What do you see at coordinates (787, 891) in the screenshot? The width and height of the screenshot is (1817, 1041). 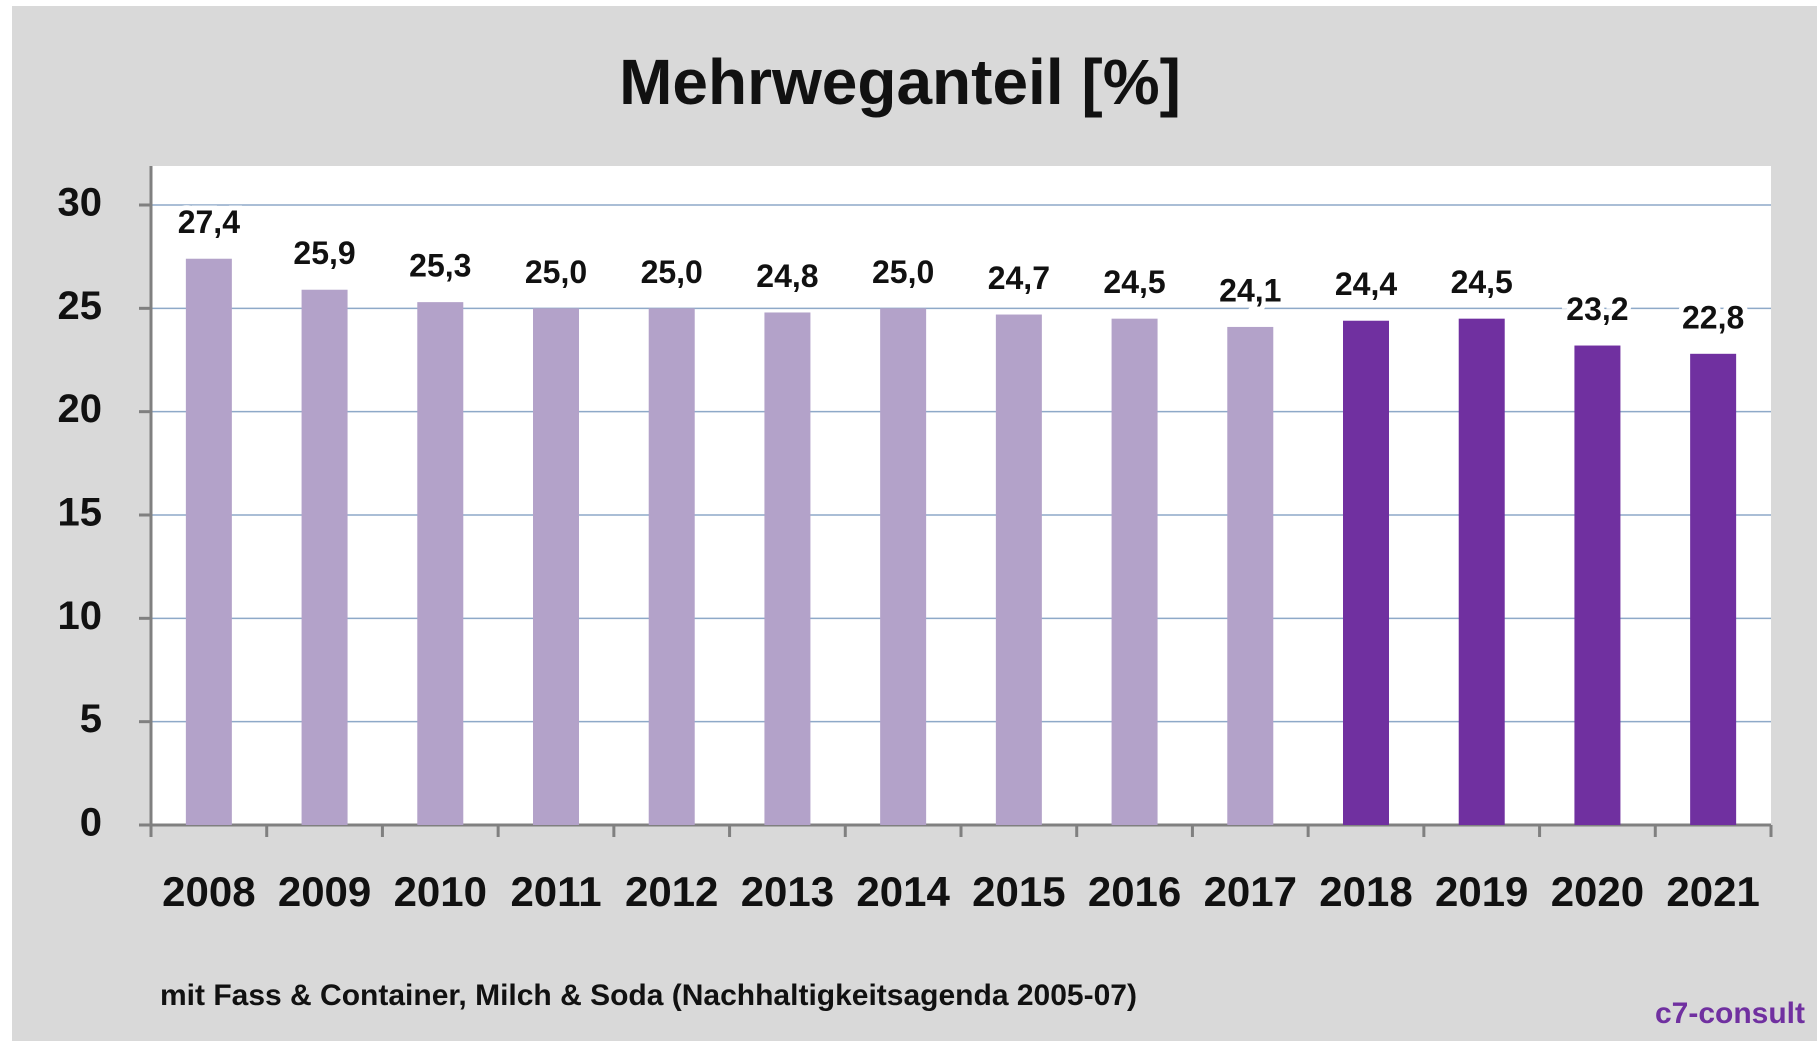 I see `x-tick-label: 2013` at bounding box center [787, 891].